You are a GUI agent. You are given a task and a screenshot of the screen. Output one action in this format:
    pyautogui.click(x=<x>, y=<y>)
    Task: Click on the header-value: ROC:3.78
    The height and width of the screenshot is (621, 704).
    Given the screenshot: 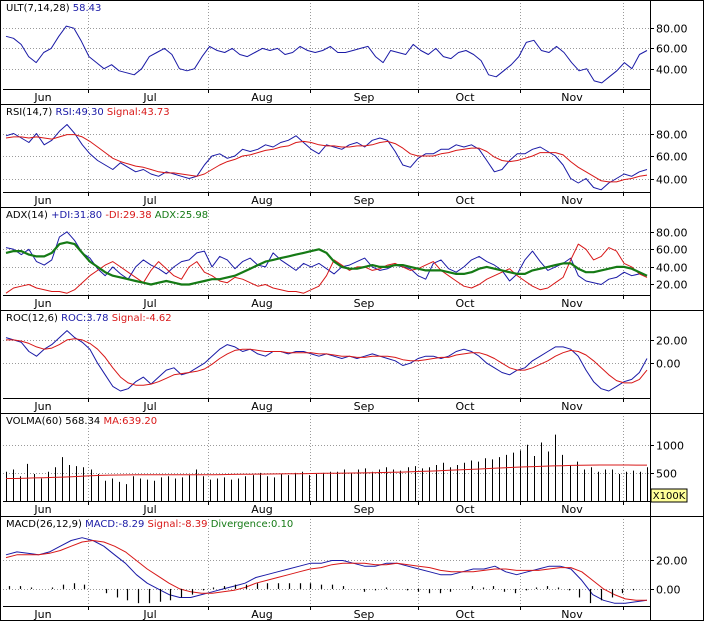 What is the action you would take?
    pyautogui.click(x=86, y=318)
    